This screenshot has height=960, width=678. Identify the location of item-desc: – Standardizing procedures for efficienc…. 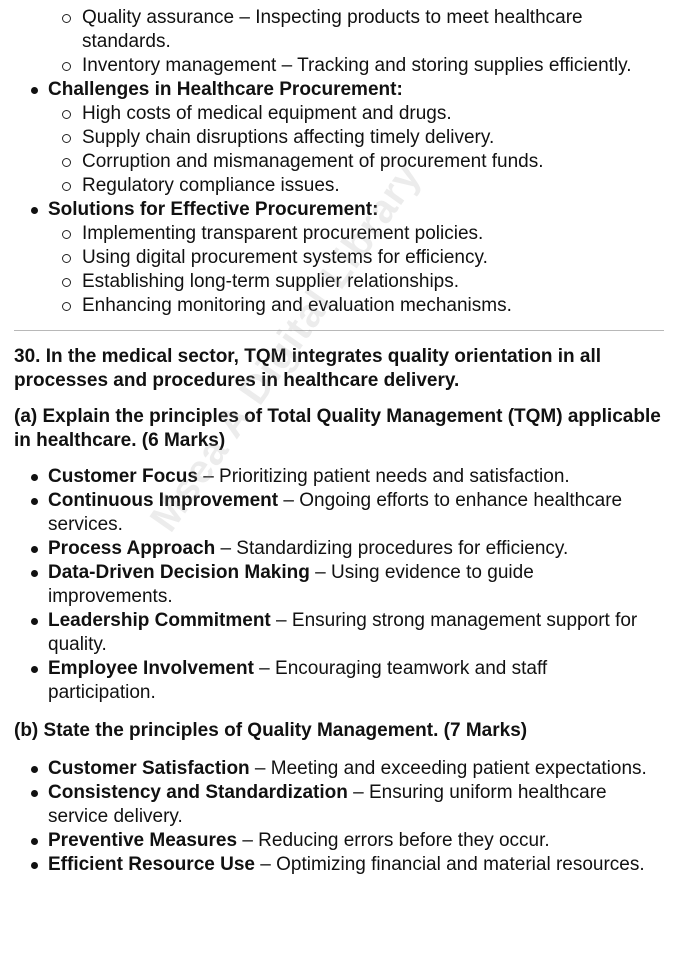
(392, 548).